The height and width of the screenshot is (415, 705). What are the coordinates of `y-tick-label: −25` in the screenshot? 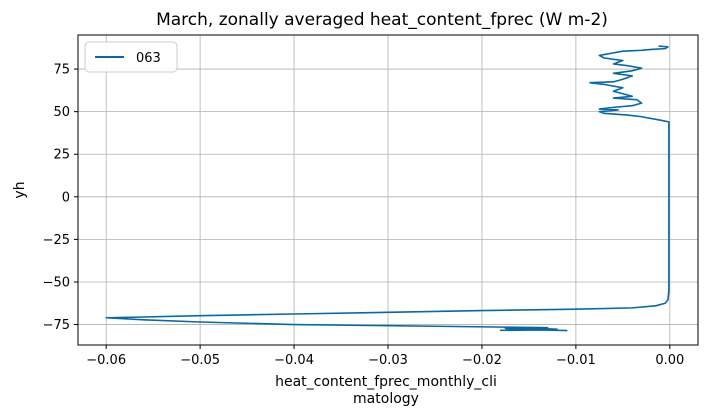 It's located at (56, 240).